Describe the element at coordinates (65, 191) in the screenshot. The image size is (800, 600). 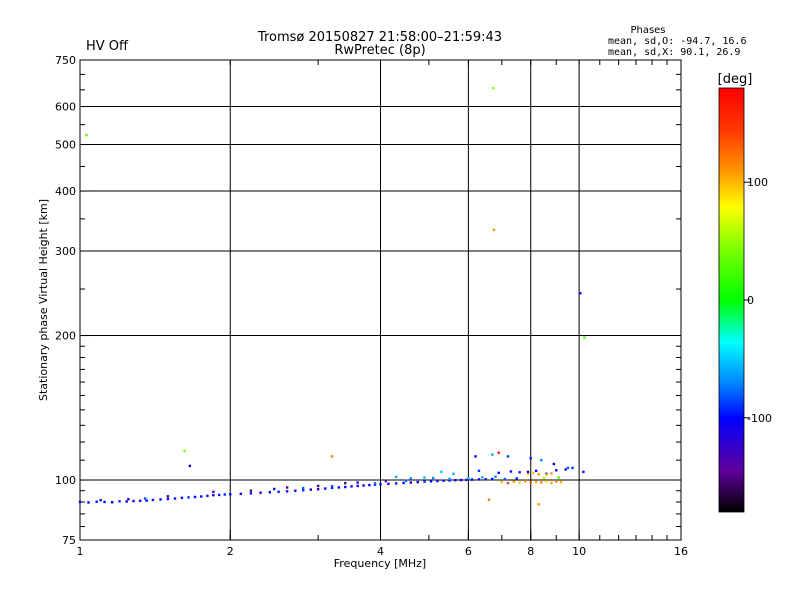
I see `y-tick-label: 400` at that location.